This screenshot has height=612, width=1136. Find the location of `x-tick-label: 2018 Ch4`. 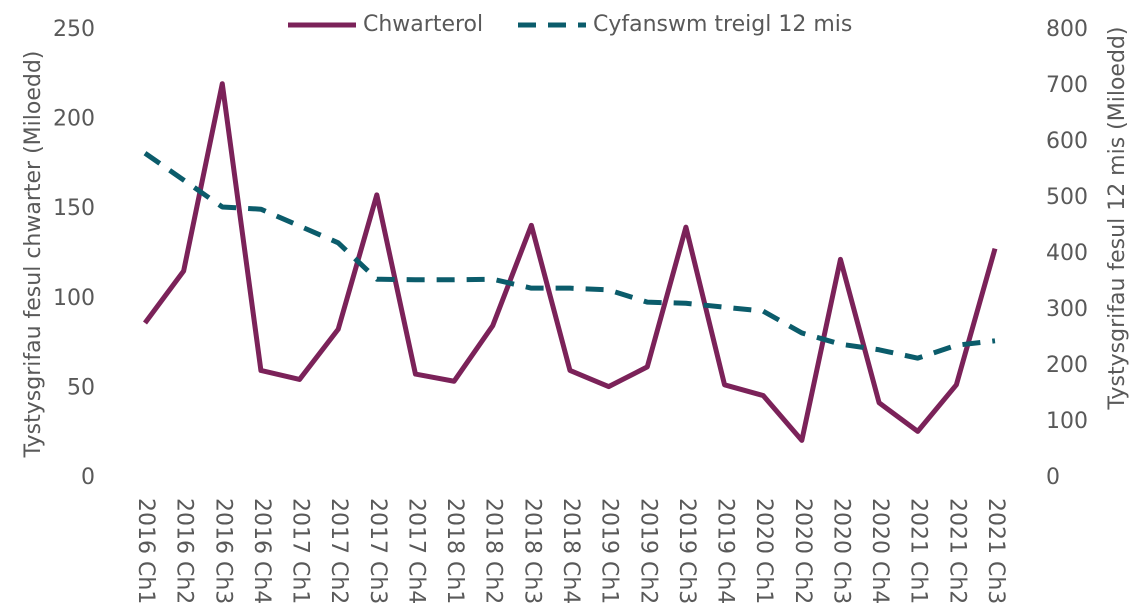

x-tick-label: 2018 Ch4 is located at coordinates (570, 551).